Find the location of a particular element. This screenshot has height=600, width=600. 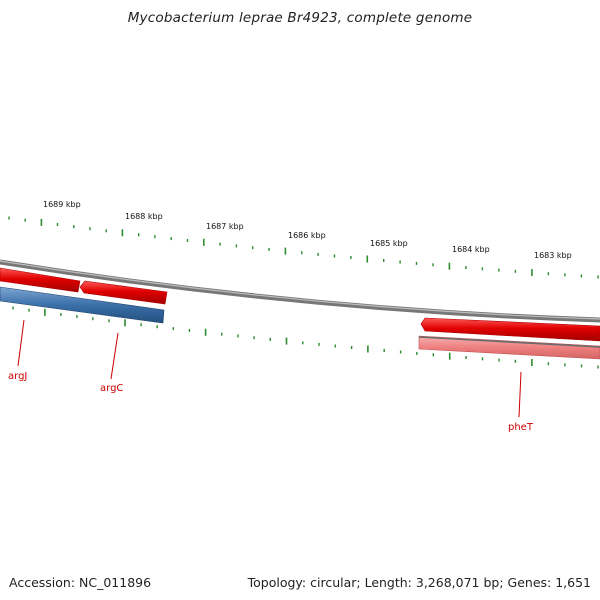

ruler-label-1689: 1689 kbp is located at coordinates (62, 204).